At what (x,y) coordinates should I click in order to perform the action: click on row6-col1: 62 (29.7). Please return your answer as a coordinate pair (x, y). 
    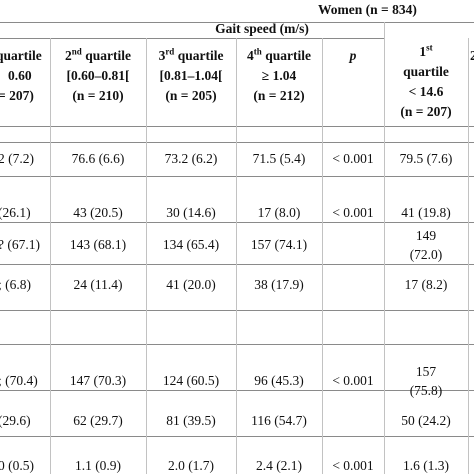
    Looking at the image, I should click on (98, 420).